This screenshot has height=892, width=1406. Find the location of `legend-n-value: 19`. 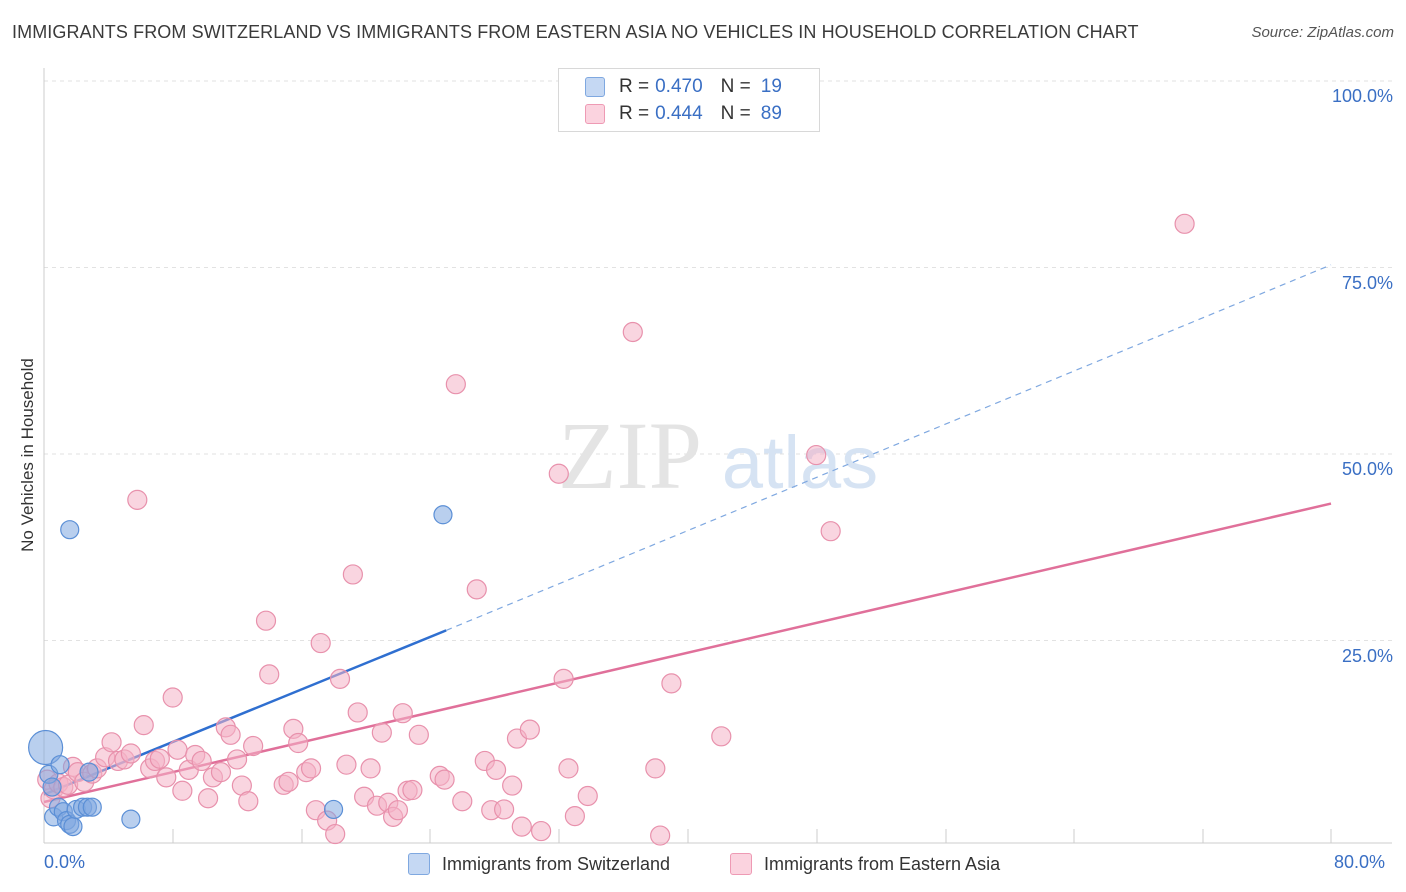

legend-n-value: 19 is located at coordinates (771, 86).